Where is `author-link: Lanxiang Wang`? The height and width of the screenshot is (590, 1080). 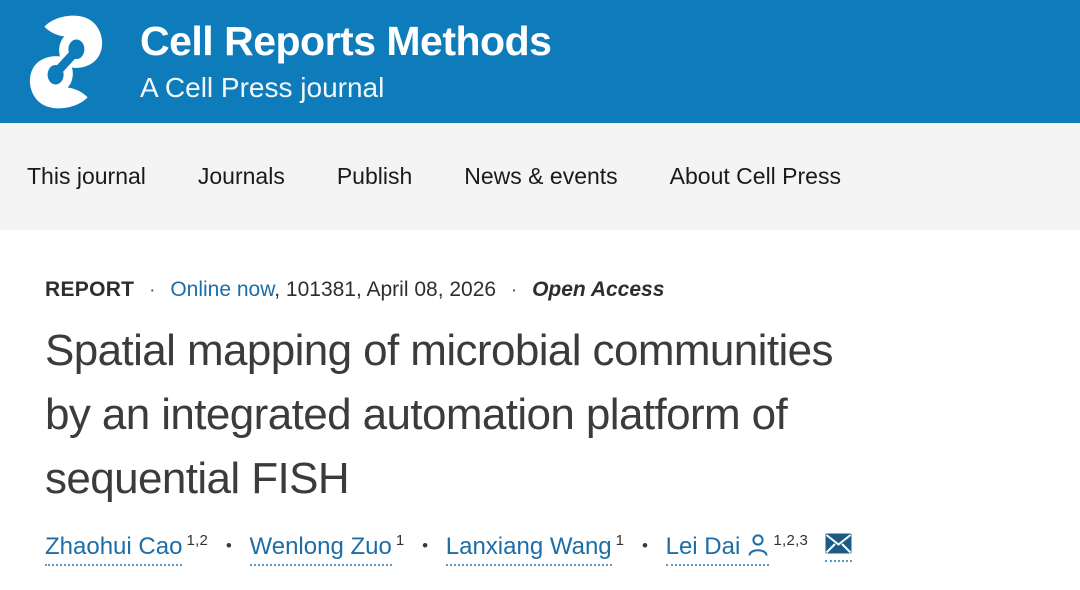 author-link: Lanxiang Wang is located at coordinates (528, 549).